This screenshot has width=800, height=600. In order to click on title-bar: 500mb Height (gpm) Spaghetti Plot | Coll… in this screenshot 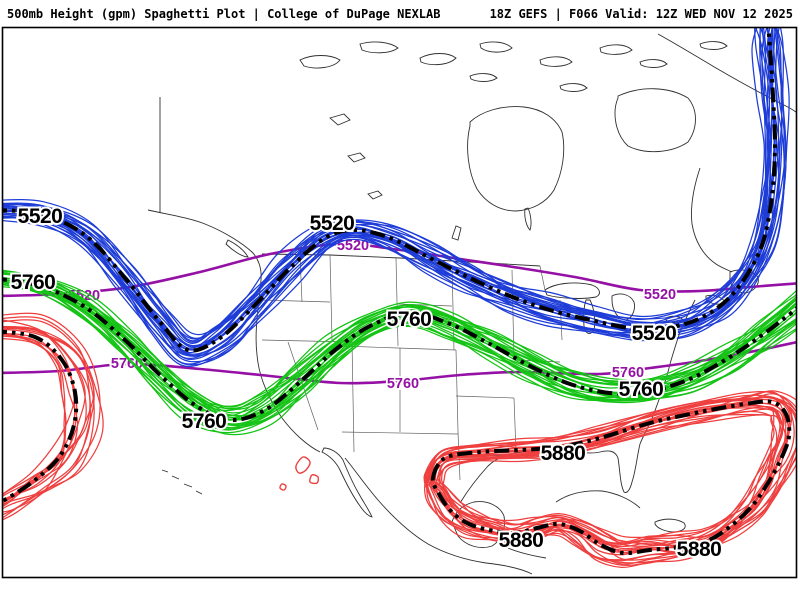, I will do `click(400, 13)`.